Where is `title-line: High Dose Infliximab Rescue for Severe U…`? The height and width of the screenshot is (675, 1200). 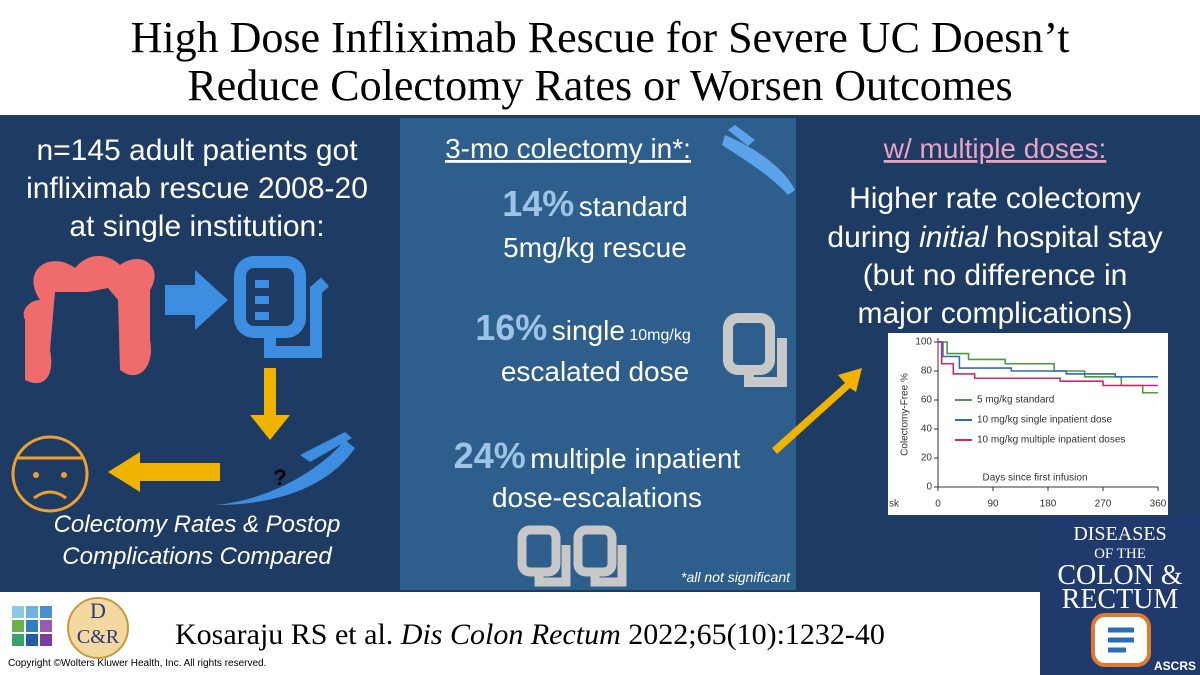 title-line: High Dose Infliximab Rescue for Severe U… is located at coordinates (600, 37).